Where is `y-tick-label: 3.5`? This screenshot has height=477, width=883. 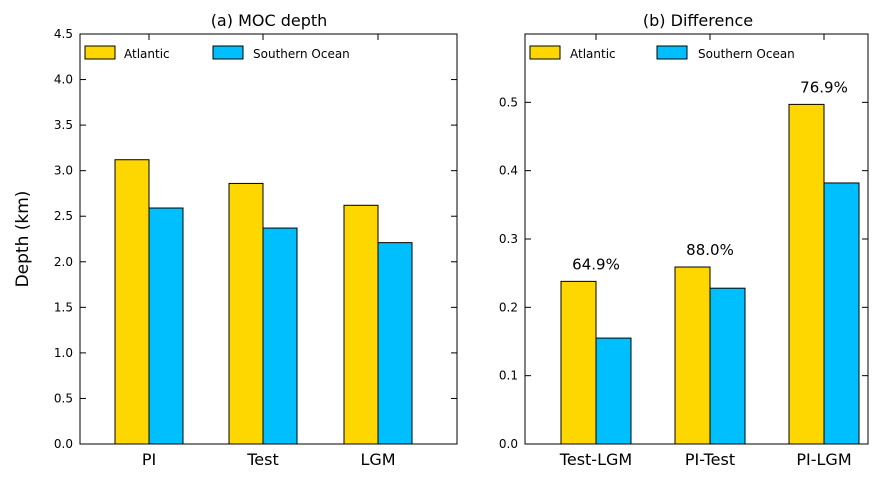
y-tick-label: 3.5 is located at coordinates (63, 125).